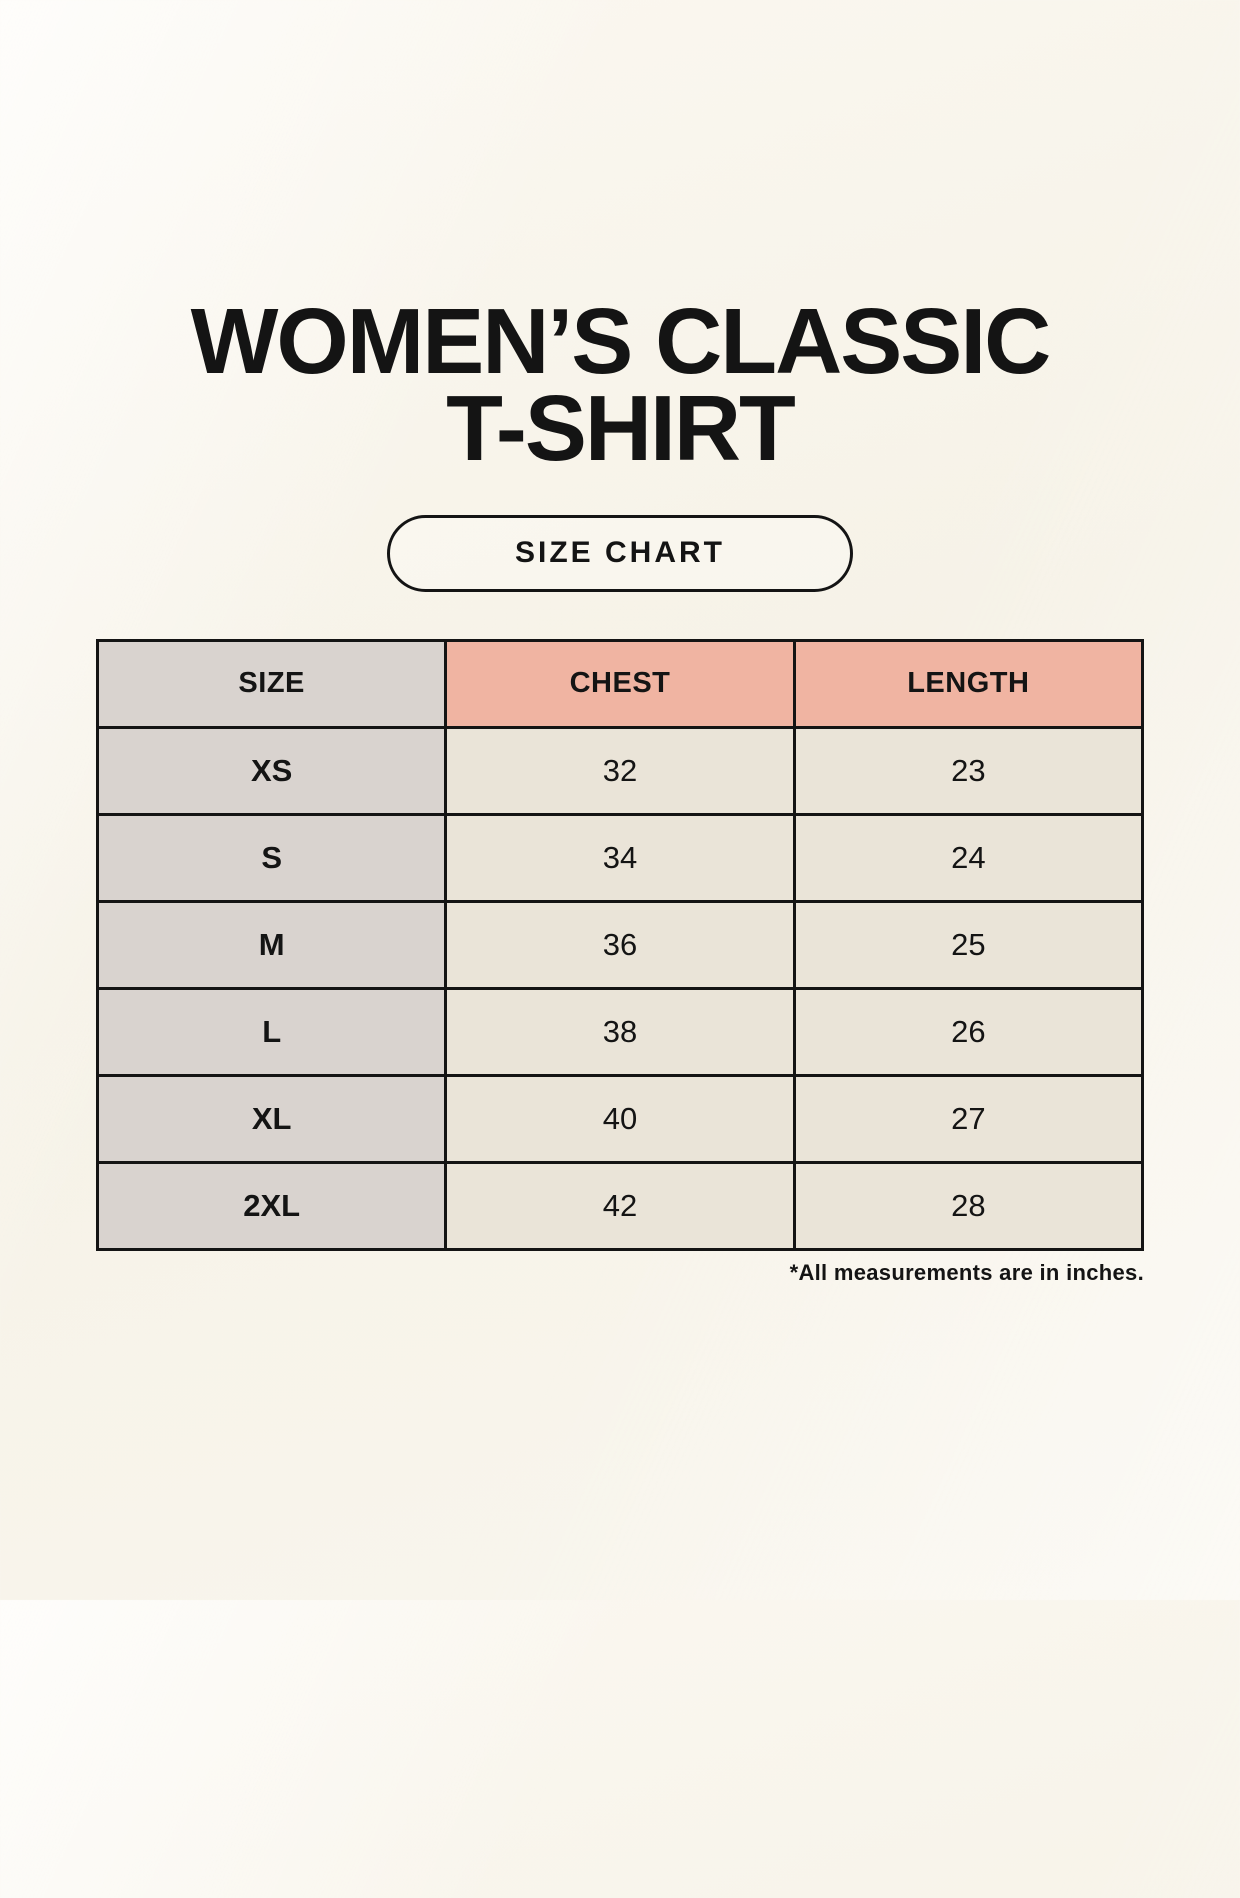 This screenshot has width=1240, height=1898. Describe the element at coordinates (968, 1118) in the screenshot. I see `length-cell: 27` at that location.